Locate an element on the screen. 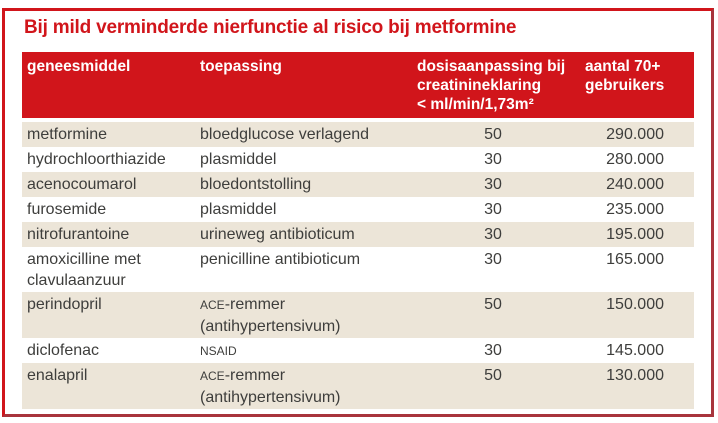  cell-toepassing: bloedontstolling is located at coordinates (308, 185).